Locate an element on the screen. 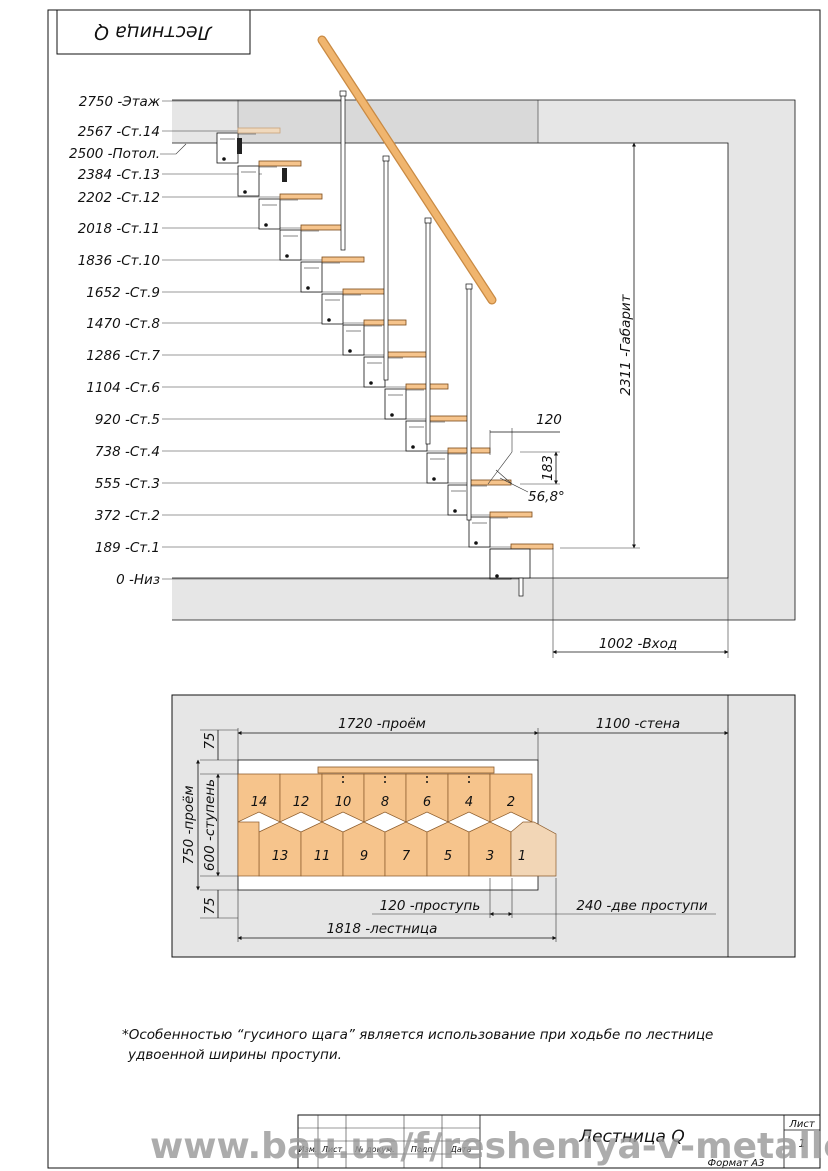  format-label: Формат А3 is located at coordinates (736, 1163).